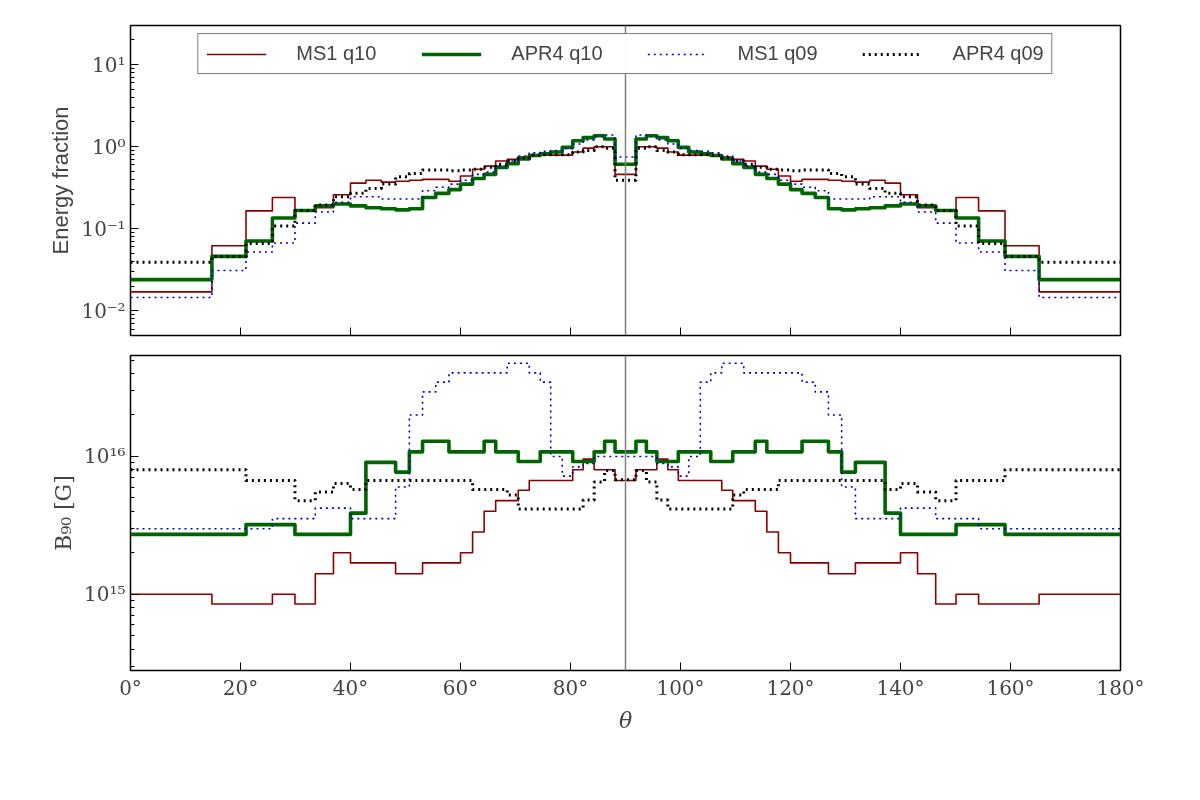  Describe the element at coordinates (109, 64) in the screenshot. I see `y-tick-label: 10¹` at that location.